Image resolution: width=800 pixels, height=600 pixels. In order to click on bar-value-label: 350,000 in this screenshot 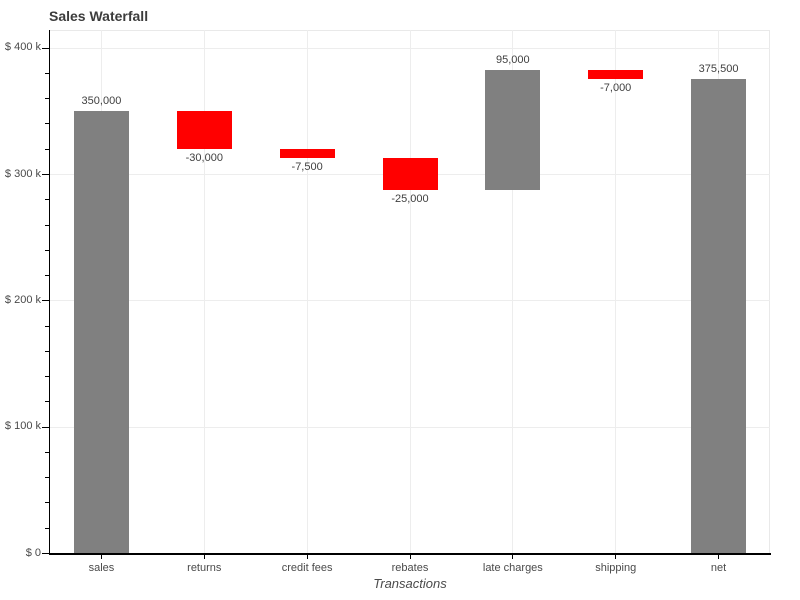, I will do `click(101, 100)`.